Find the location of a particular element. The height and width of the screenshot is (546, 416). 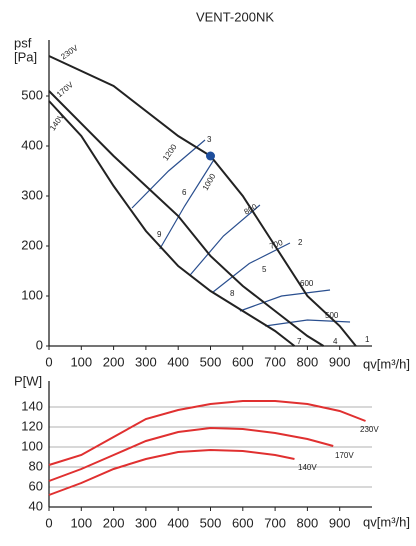

system-curve-label: 1200 is located at coordinates (170, 152).